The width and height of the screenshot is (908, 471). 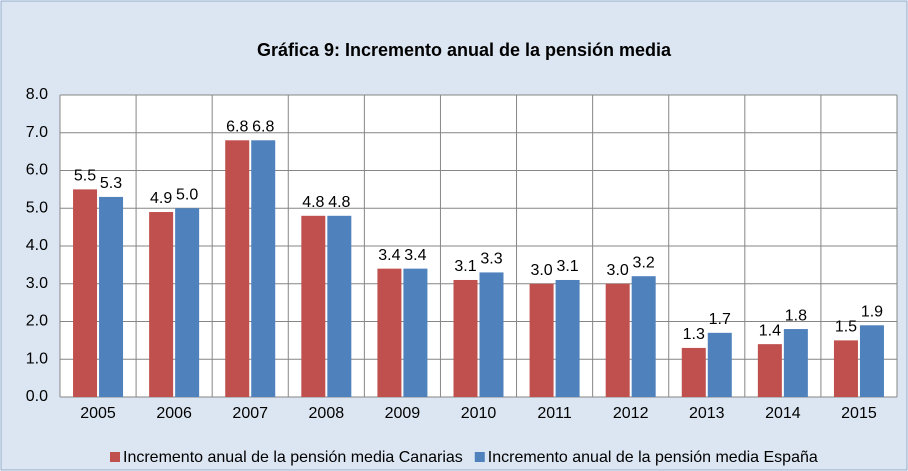 I want to click on x-tick-label: 2011, so click(x=554, y=413).